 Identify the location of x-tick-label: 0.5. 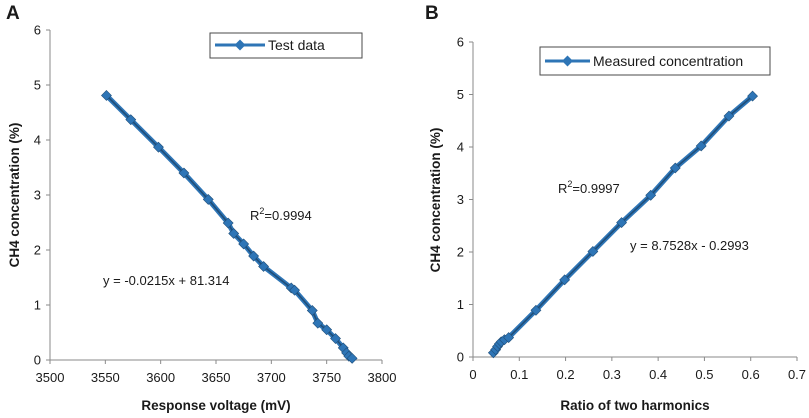
(704, 374).